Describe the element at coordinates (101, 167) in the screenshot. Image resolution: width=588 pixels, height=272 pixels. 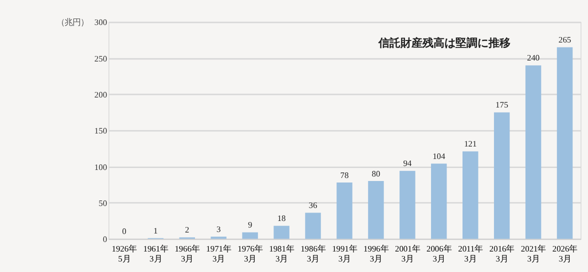
I see `y-tick-label: 100` at that location.